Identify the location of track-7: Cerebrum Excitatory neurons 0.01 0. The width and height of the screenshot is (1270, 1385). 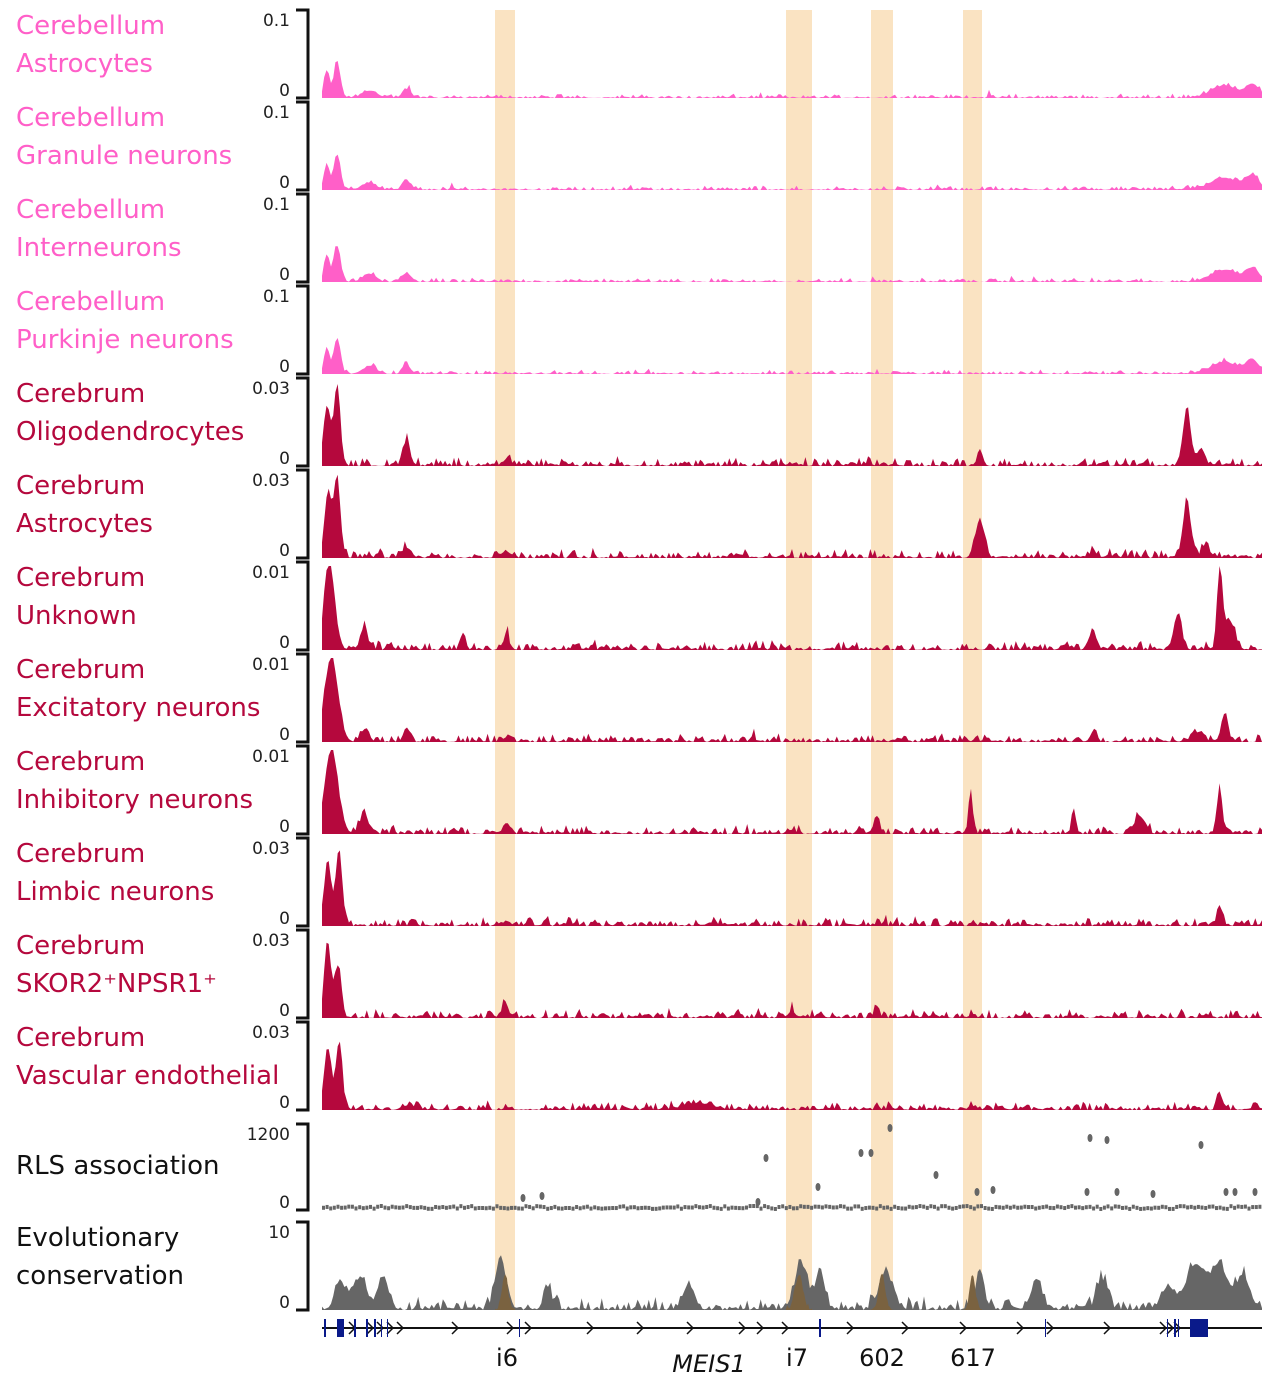
(639, 698).